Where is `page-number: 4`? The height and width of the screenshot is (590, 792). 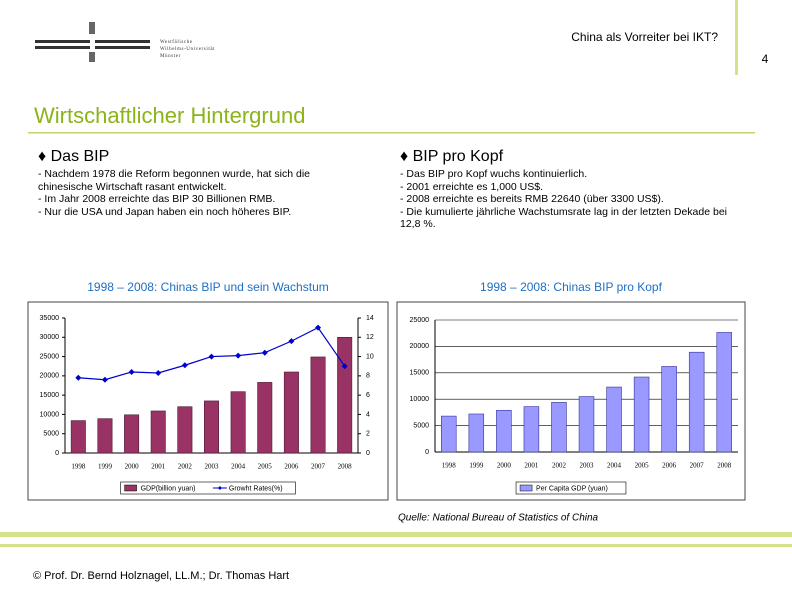 page-number: 4 is located at coordinates (765, 59).